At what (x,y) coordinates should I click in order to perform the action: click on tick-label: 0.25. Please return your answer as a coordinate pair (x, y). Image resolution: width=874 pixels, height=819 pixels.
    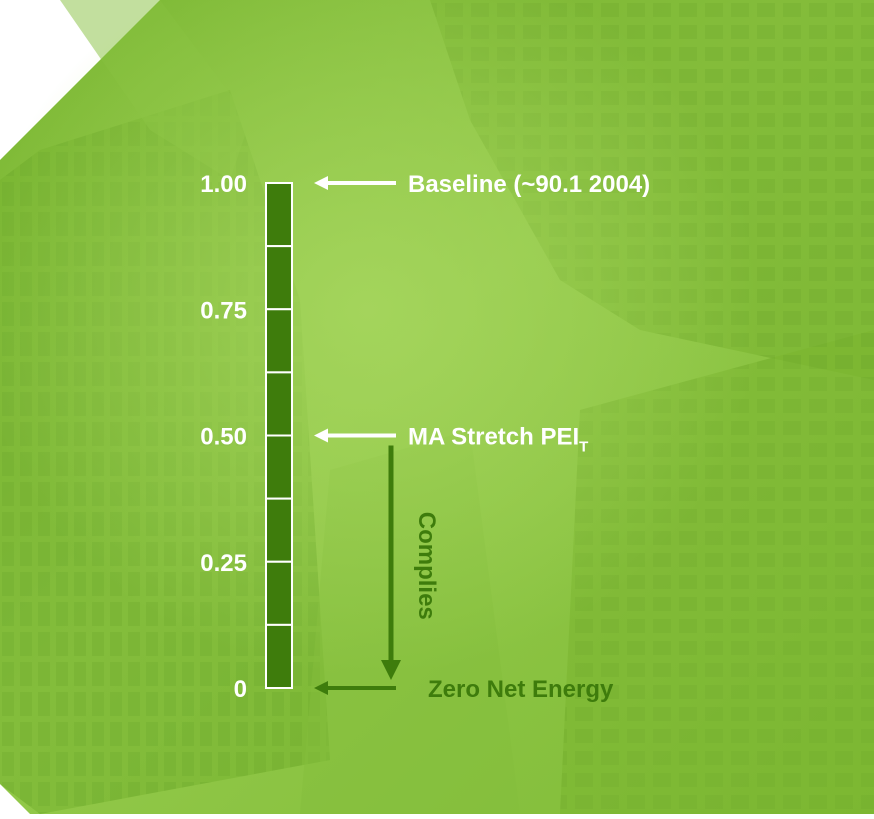
    Looking at the image, I should click on (223, 563).